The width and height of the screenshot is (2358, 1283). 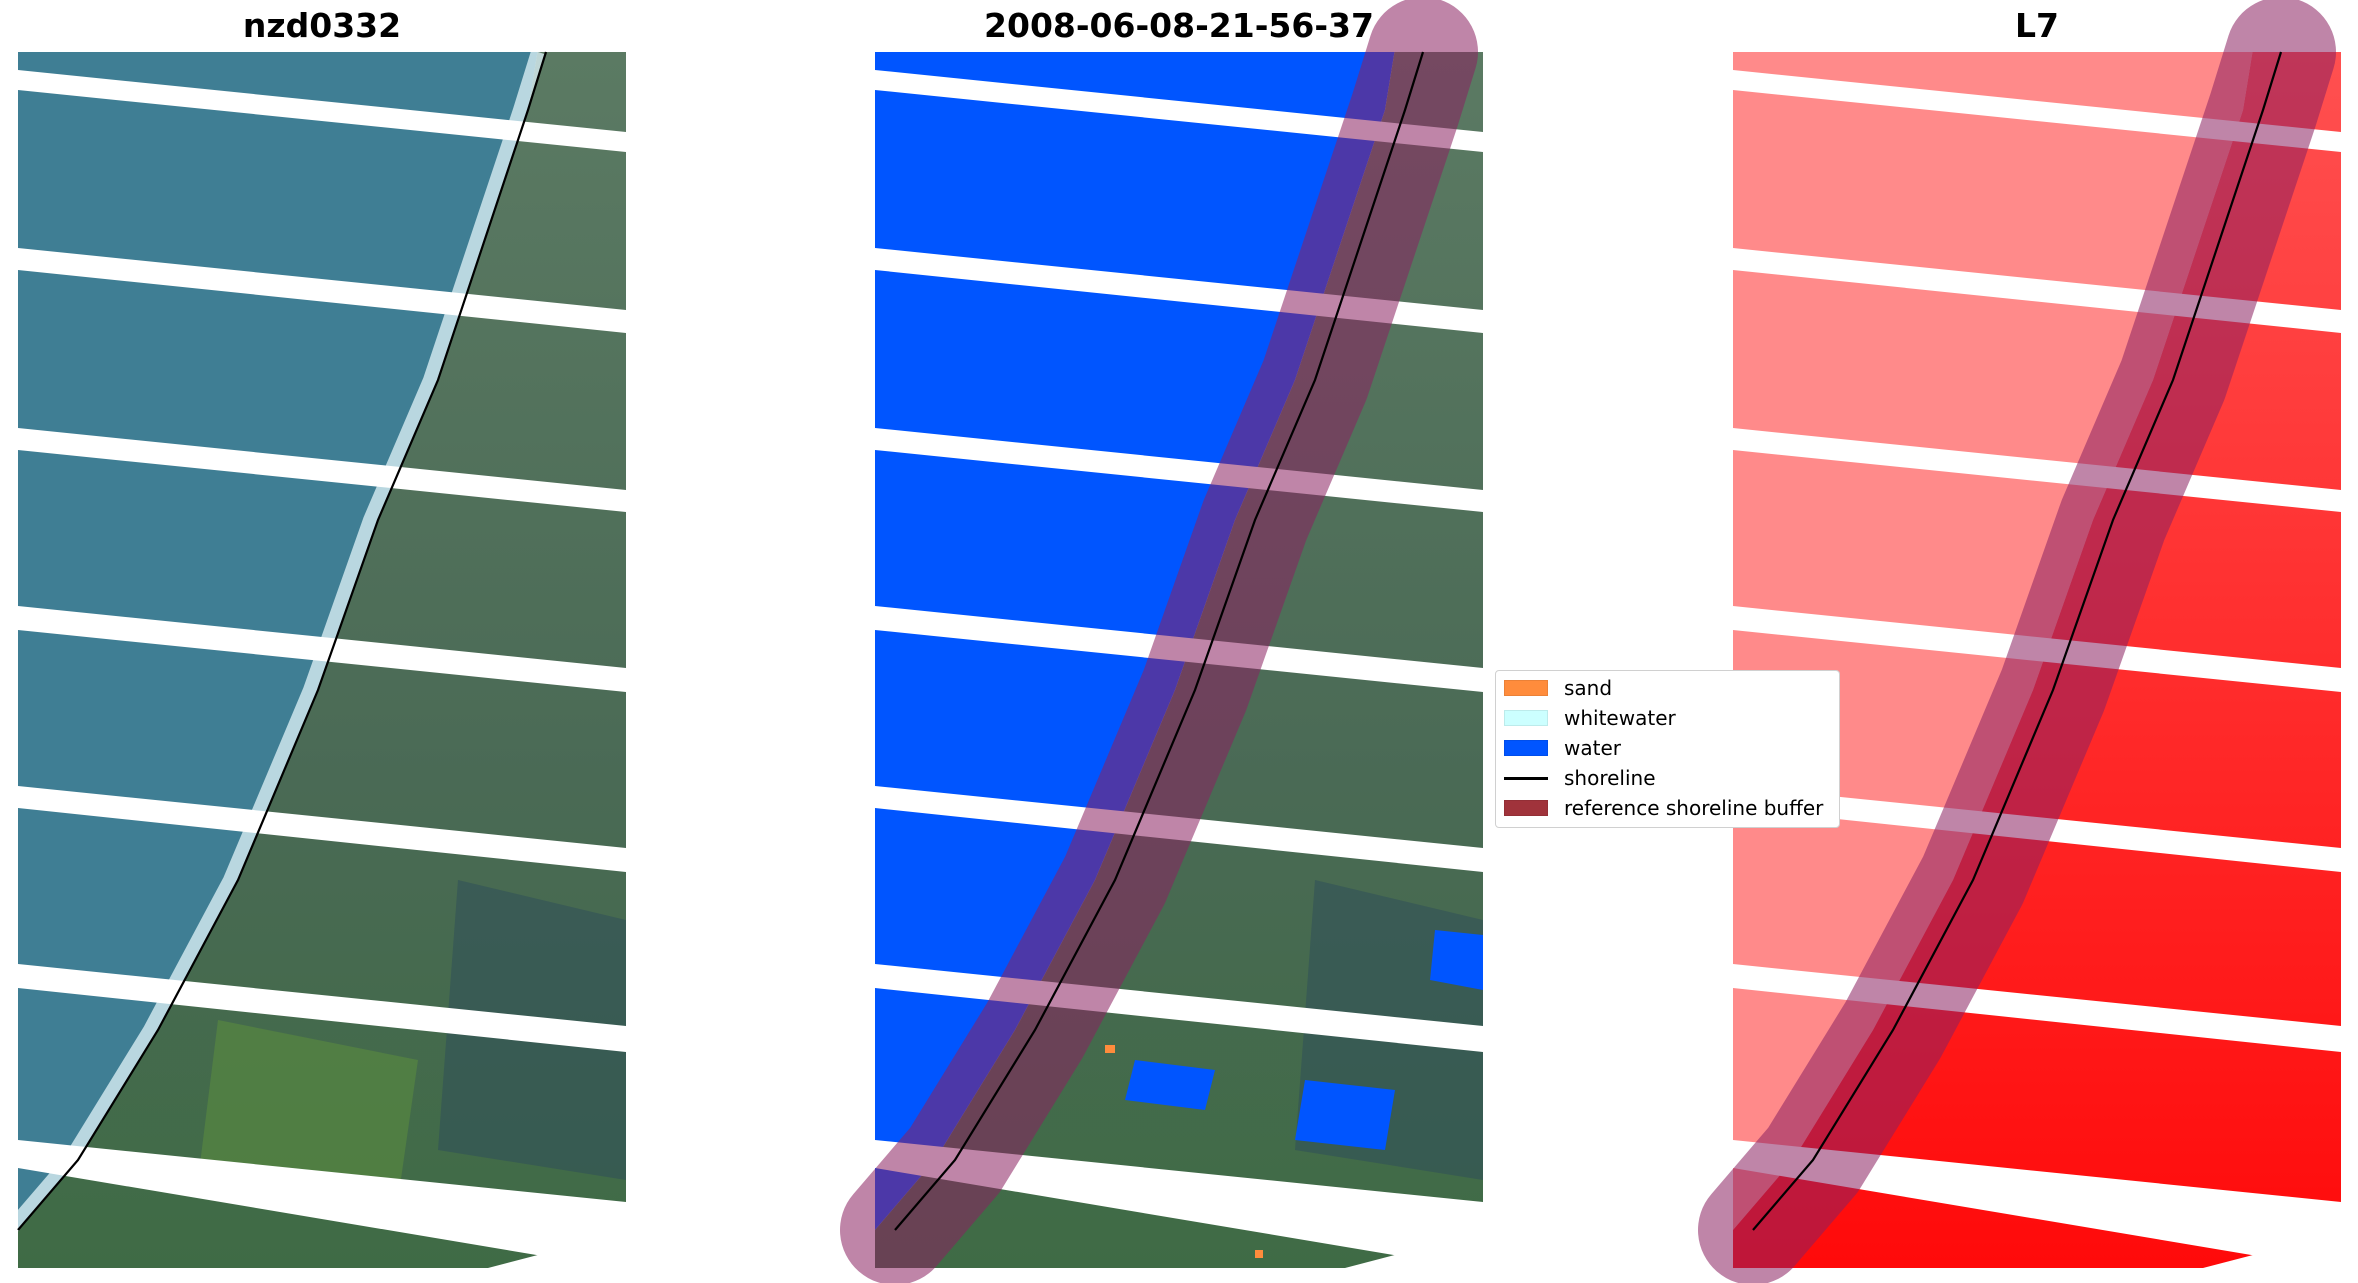 I want to click on shoreline-line-swatch, so click(x=1526, y=778).